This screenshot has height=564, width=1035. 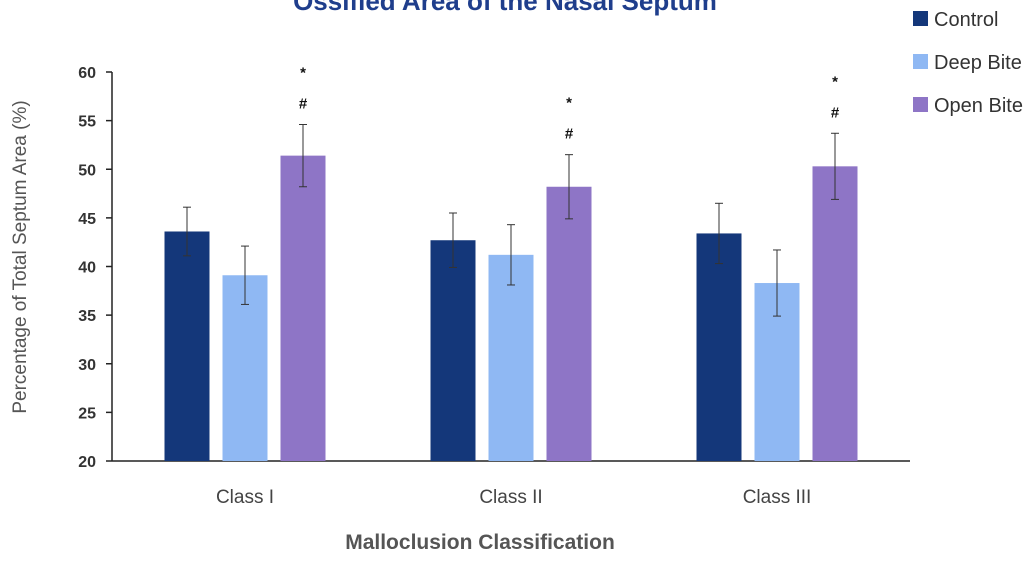 What do you see at coordinates (87, 413) in the screenshot?
I see `y-tick-label: 25` at bounding box center [87, 413].